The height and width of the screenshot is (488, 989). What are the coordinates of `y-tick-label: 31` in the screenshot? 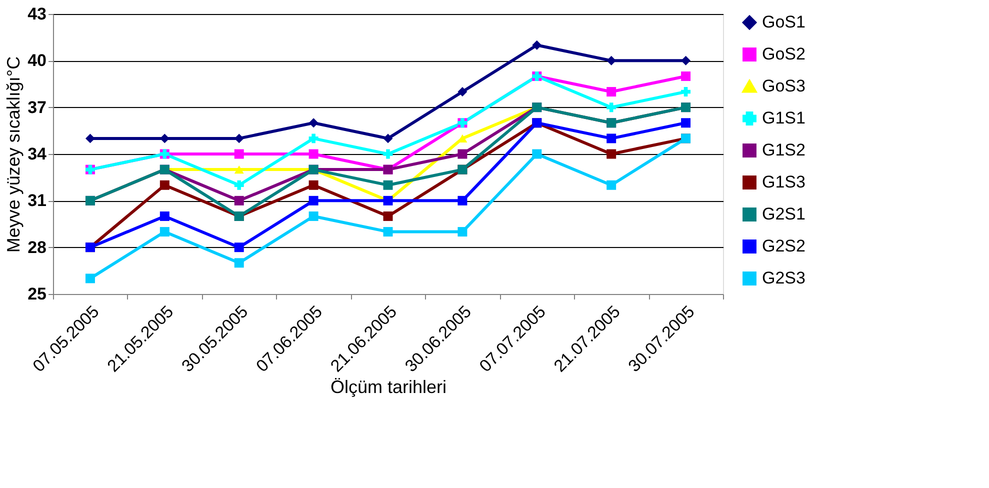 It's located at (37, 200).